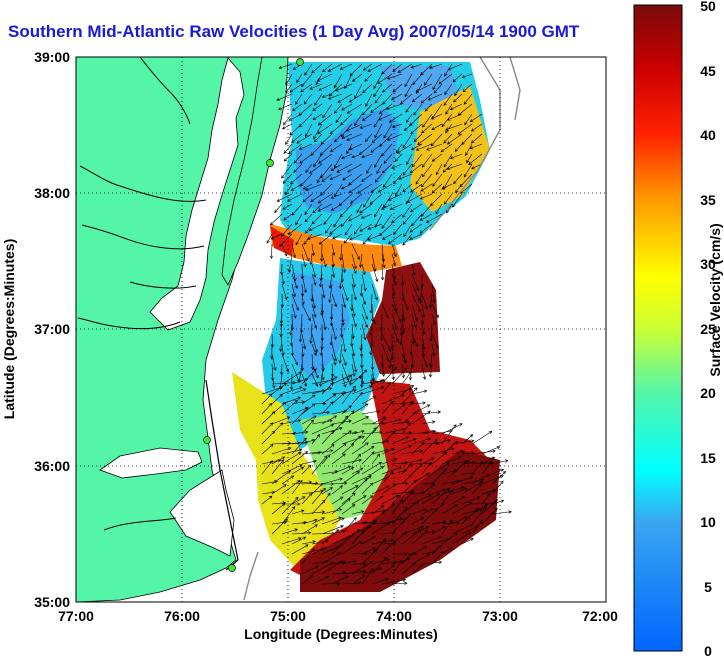 The width and height of the screenshot is (724, 659). I want to click on rappahannock-river, so click(143, 237).